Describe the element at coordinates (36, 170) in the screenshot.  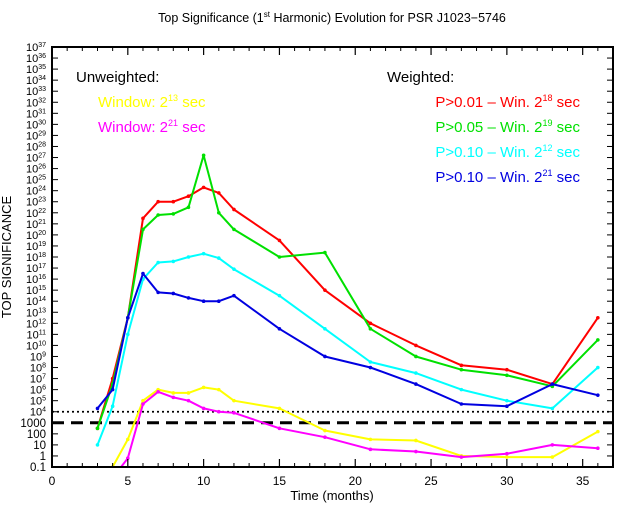
I see `y-tick-label: 10²⁶` at that location.